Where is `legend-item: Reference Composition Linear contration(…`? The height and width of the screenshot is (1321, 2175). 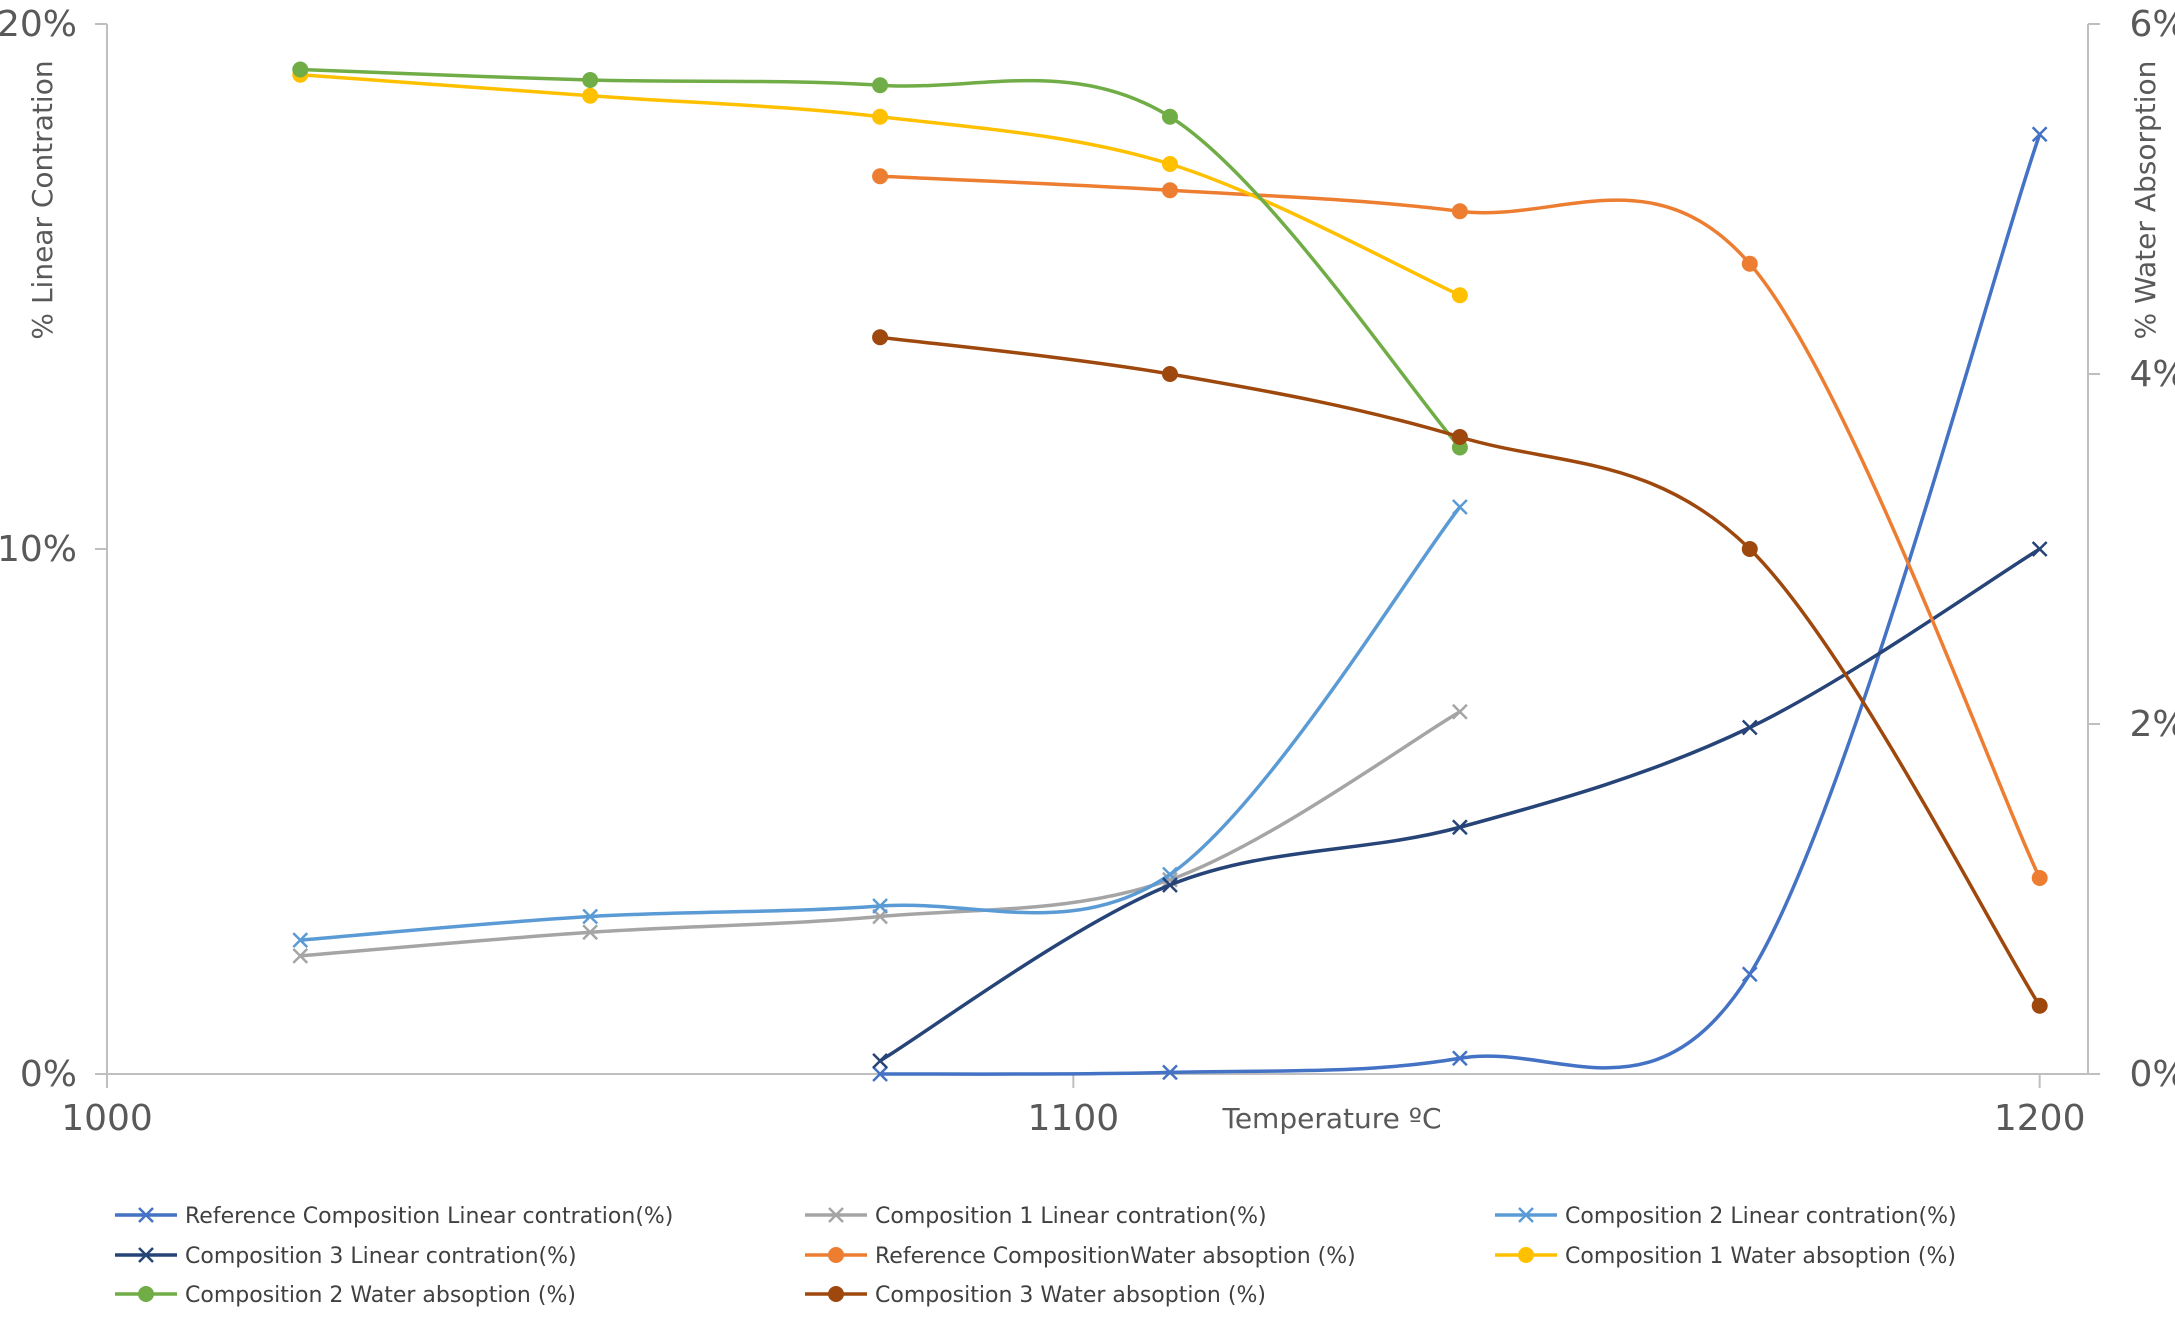 legend-item: Reference Composition Linear contration(… is located at coordinates (394, 1216).